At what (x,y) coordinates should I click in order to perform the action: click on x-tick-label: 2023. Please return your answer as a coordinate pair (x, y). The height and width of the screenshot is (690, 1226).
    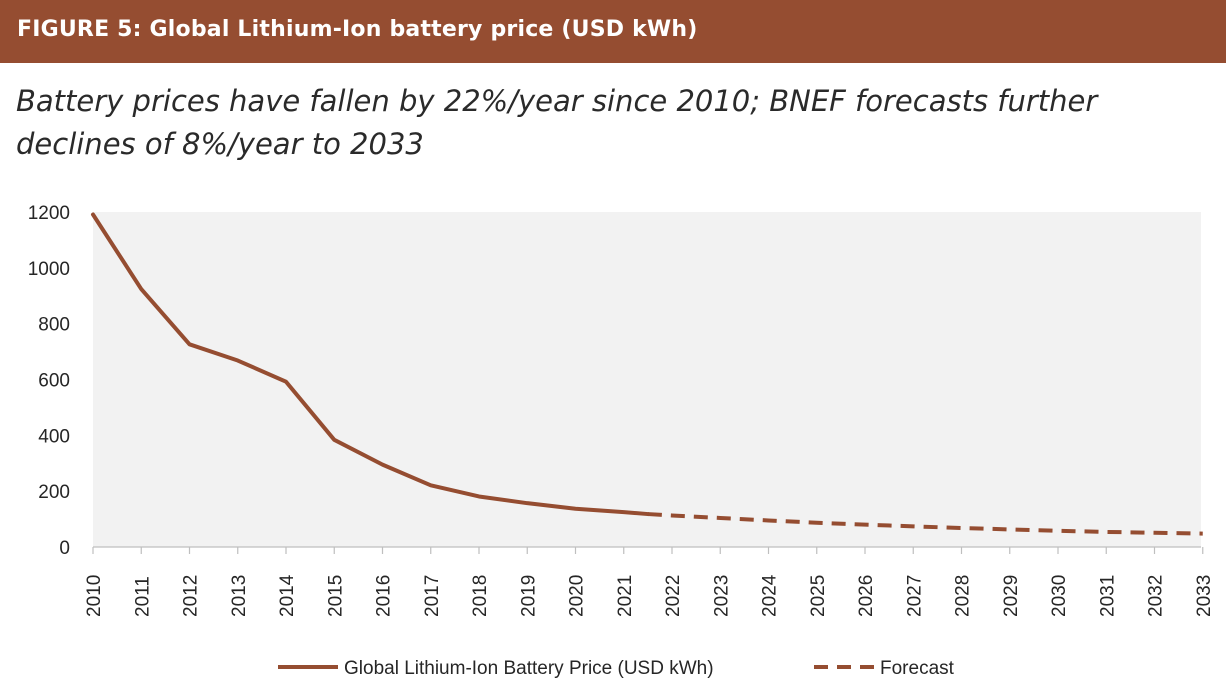
    Looking at the image, I should click on (721, 596).